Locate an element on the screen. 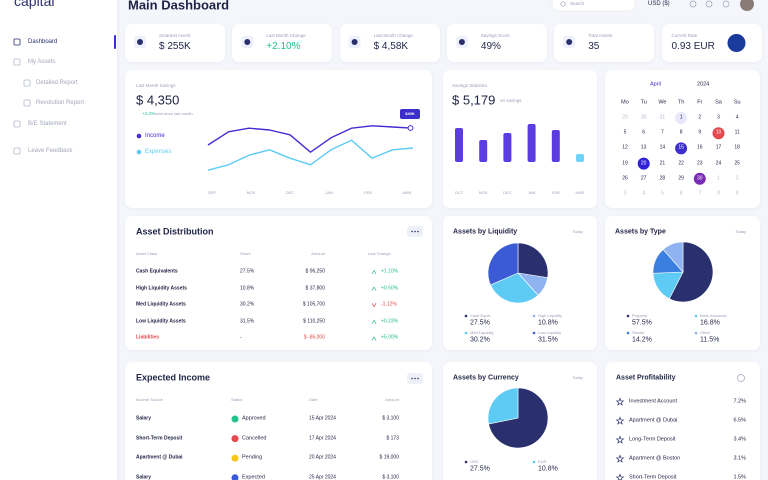 This screenshot has width=768, height=480. income-card is located at coordinates (278, 421).